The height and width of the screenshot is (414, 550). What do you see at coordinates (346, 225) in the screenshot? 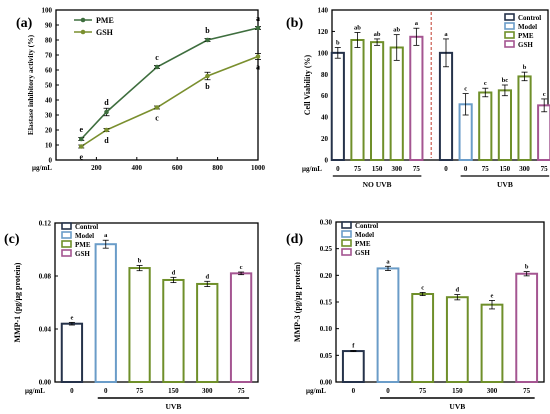
I see `panel-d-legend-swatch-control` at bounding box center [346, 225].